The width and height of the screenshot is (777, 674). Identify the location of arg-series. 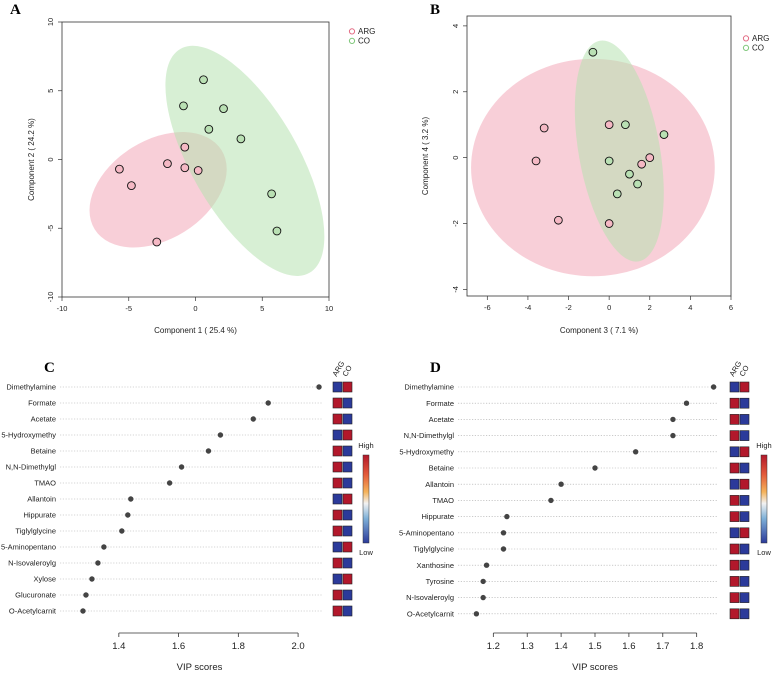
(159, 194).